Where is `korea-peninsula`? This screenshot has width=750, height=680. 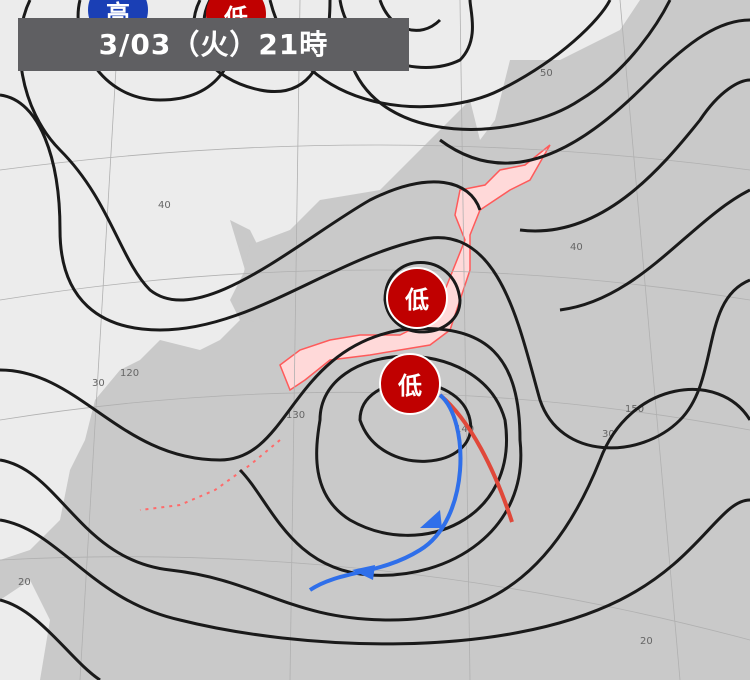
korea-peninsula is located at coordinates (270, 280).